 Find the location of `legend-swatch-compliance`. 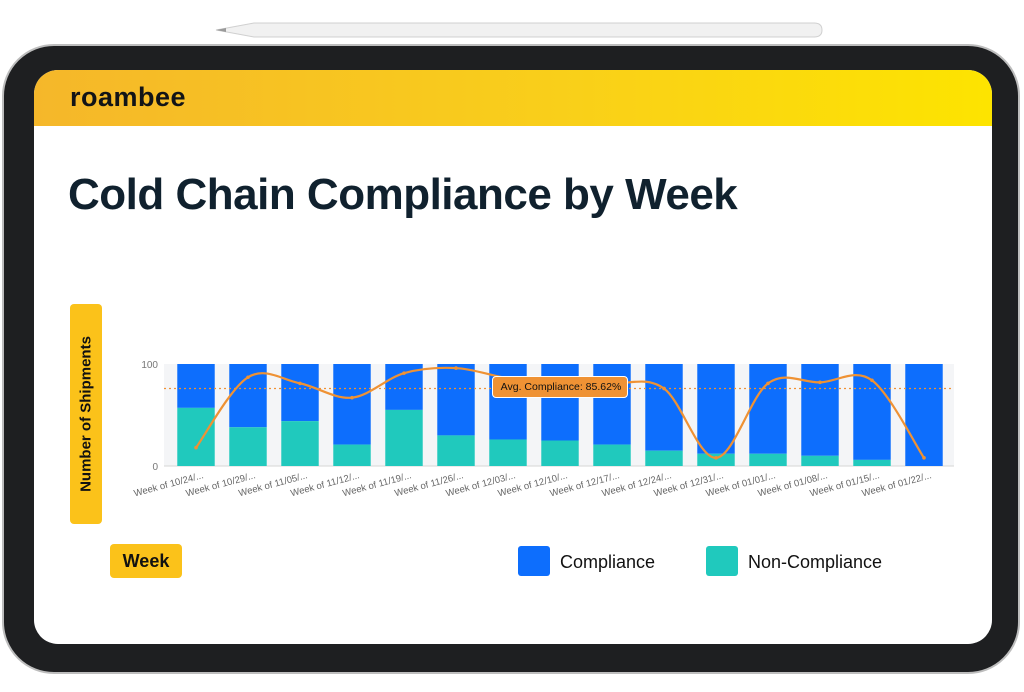

legend-swatch-compliance is located at coordinates (534, 561).